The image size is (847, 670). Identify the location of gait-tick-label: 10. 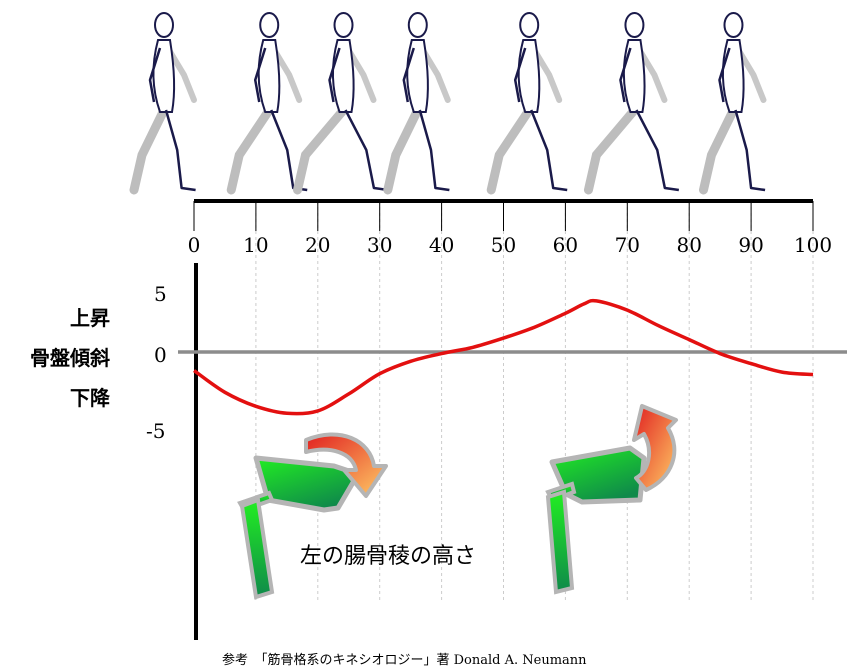
(255, 245).